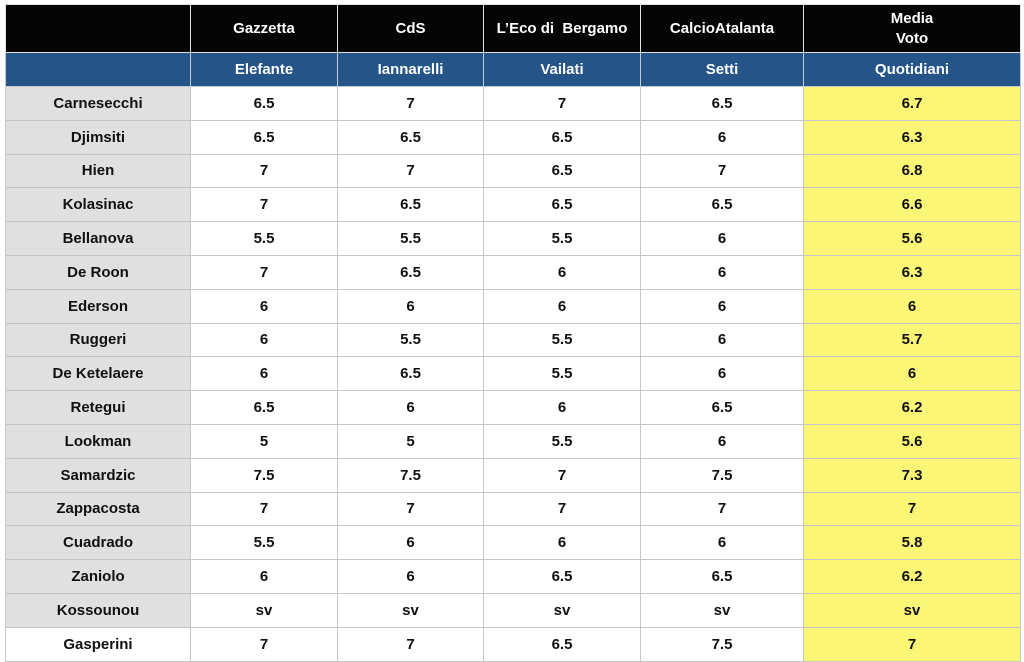 Image resolution: width=1024 pixels, height=662 pixels. What do you see at coordinates (98, 28) in the screenshot?
I see `corner-cell-sources` at bounding box center [98, 28].